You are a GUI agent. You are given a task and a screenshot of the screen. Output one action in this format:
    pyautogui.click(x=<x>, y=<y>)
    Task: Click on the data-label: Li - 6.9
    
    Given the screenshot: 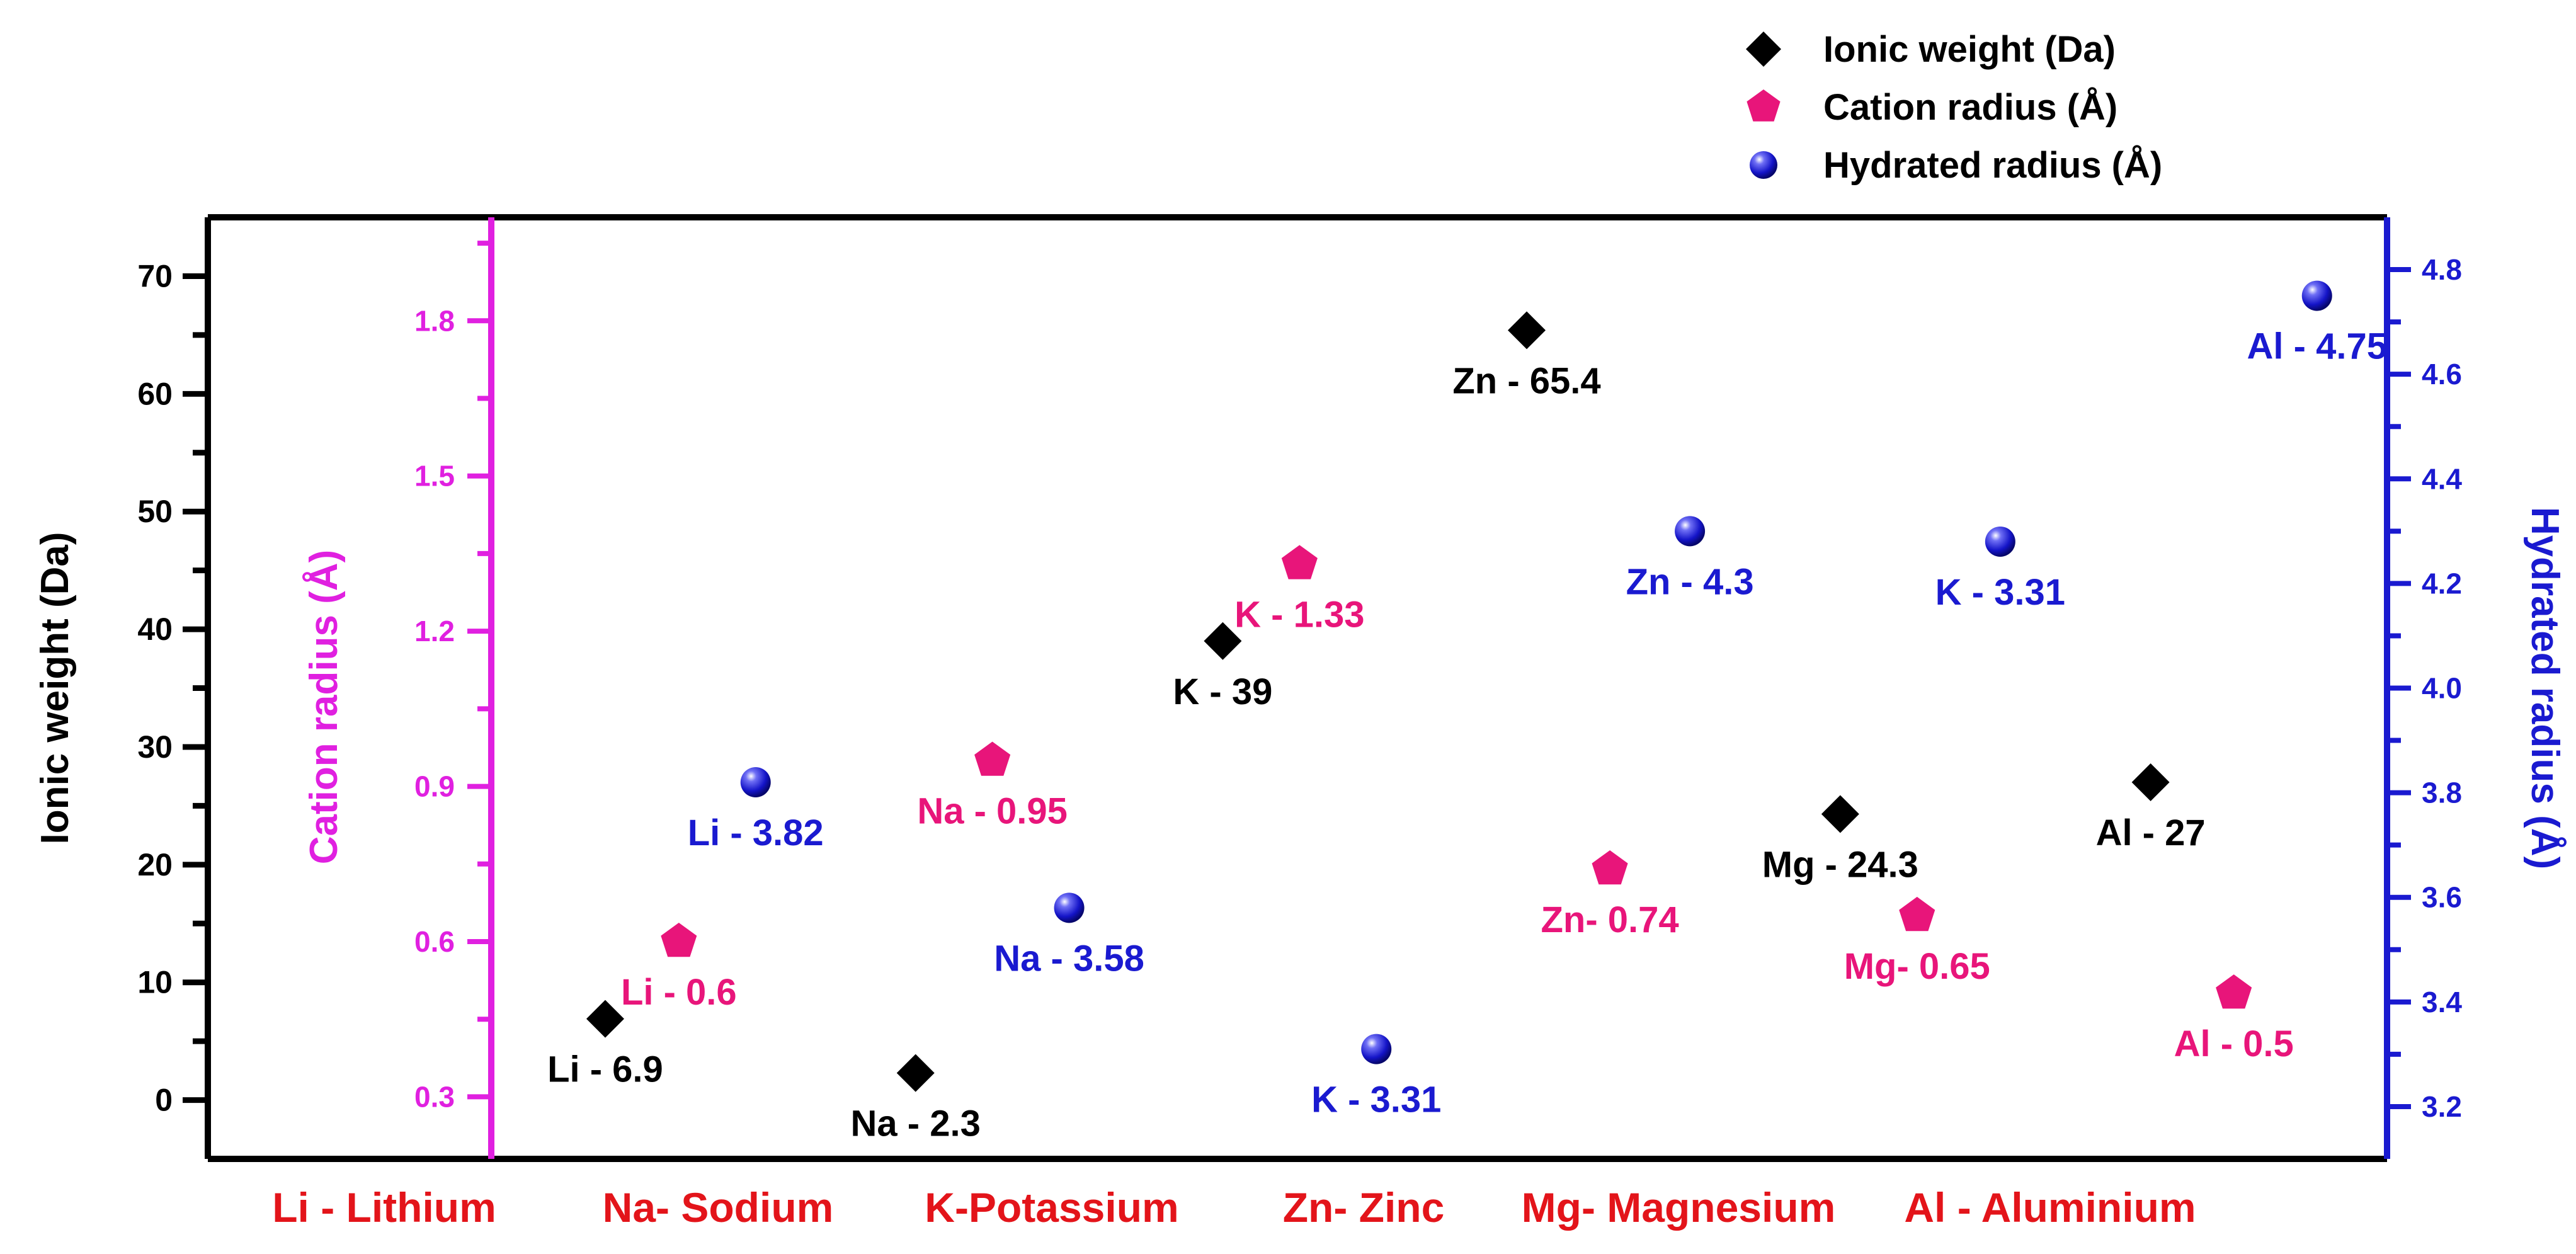 What is the action you would take?
    pyautogui.click(x=605, y=1069)
    